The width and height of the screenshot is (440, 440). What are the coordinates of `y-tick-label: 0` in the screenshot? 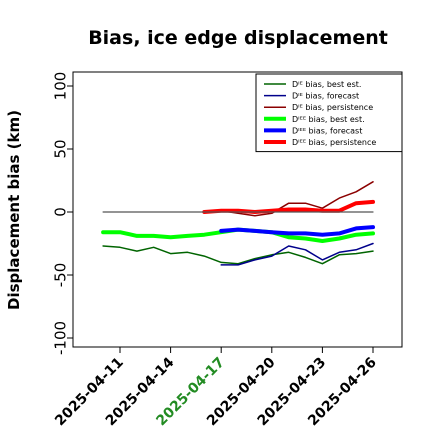 It's located at (60, 212).